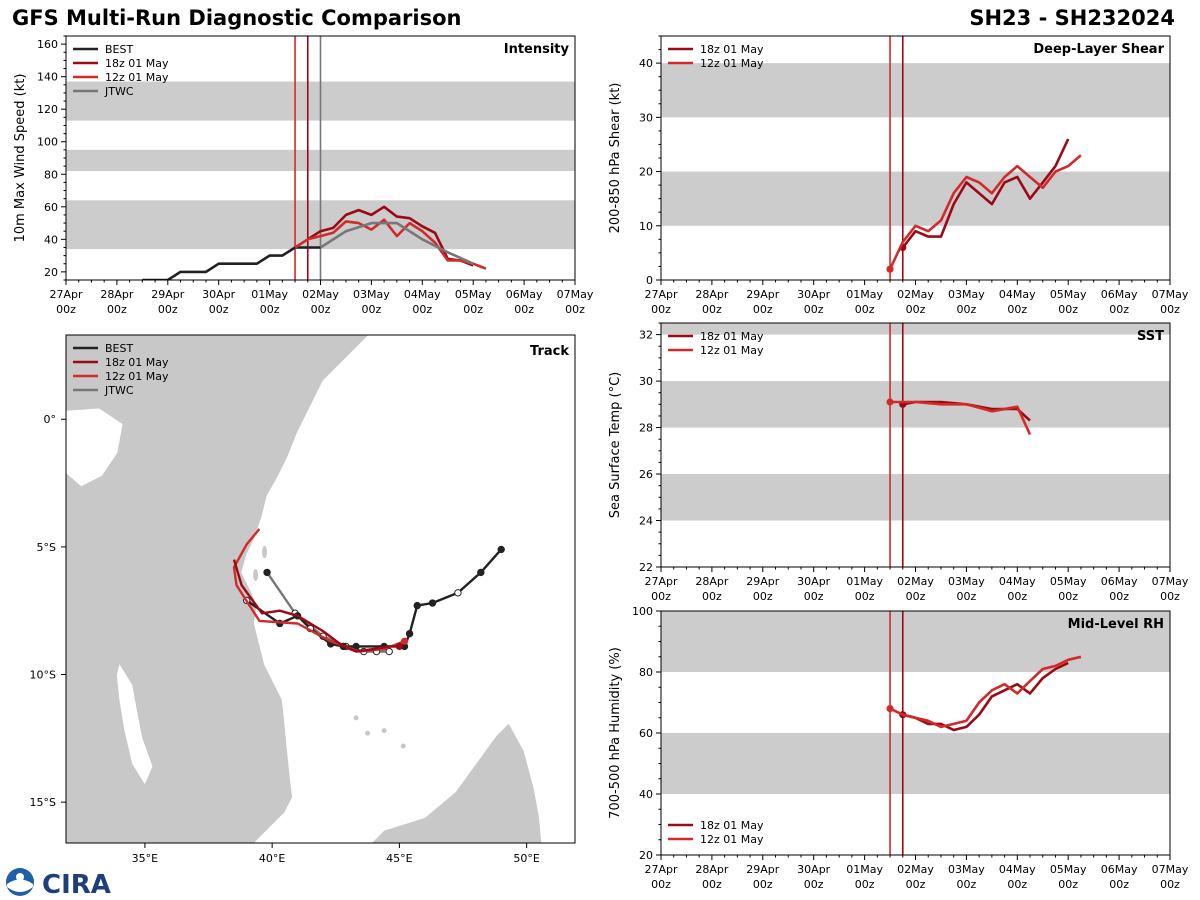  What do you see at coordinates (642, 611) in the screenshot?
I see `y-tick-label: 100` at bounding box center [642, 611].